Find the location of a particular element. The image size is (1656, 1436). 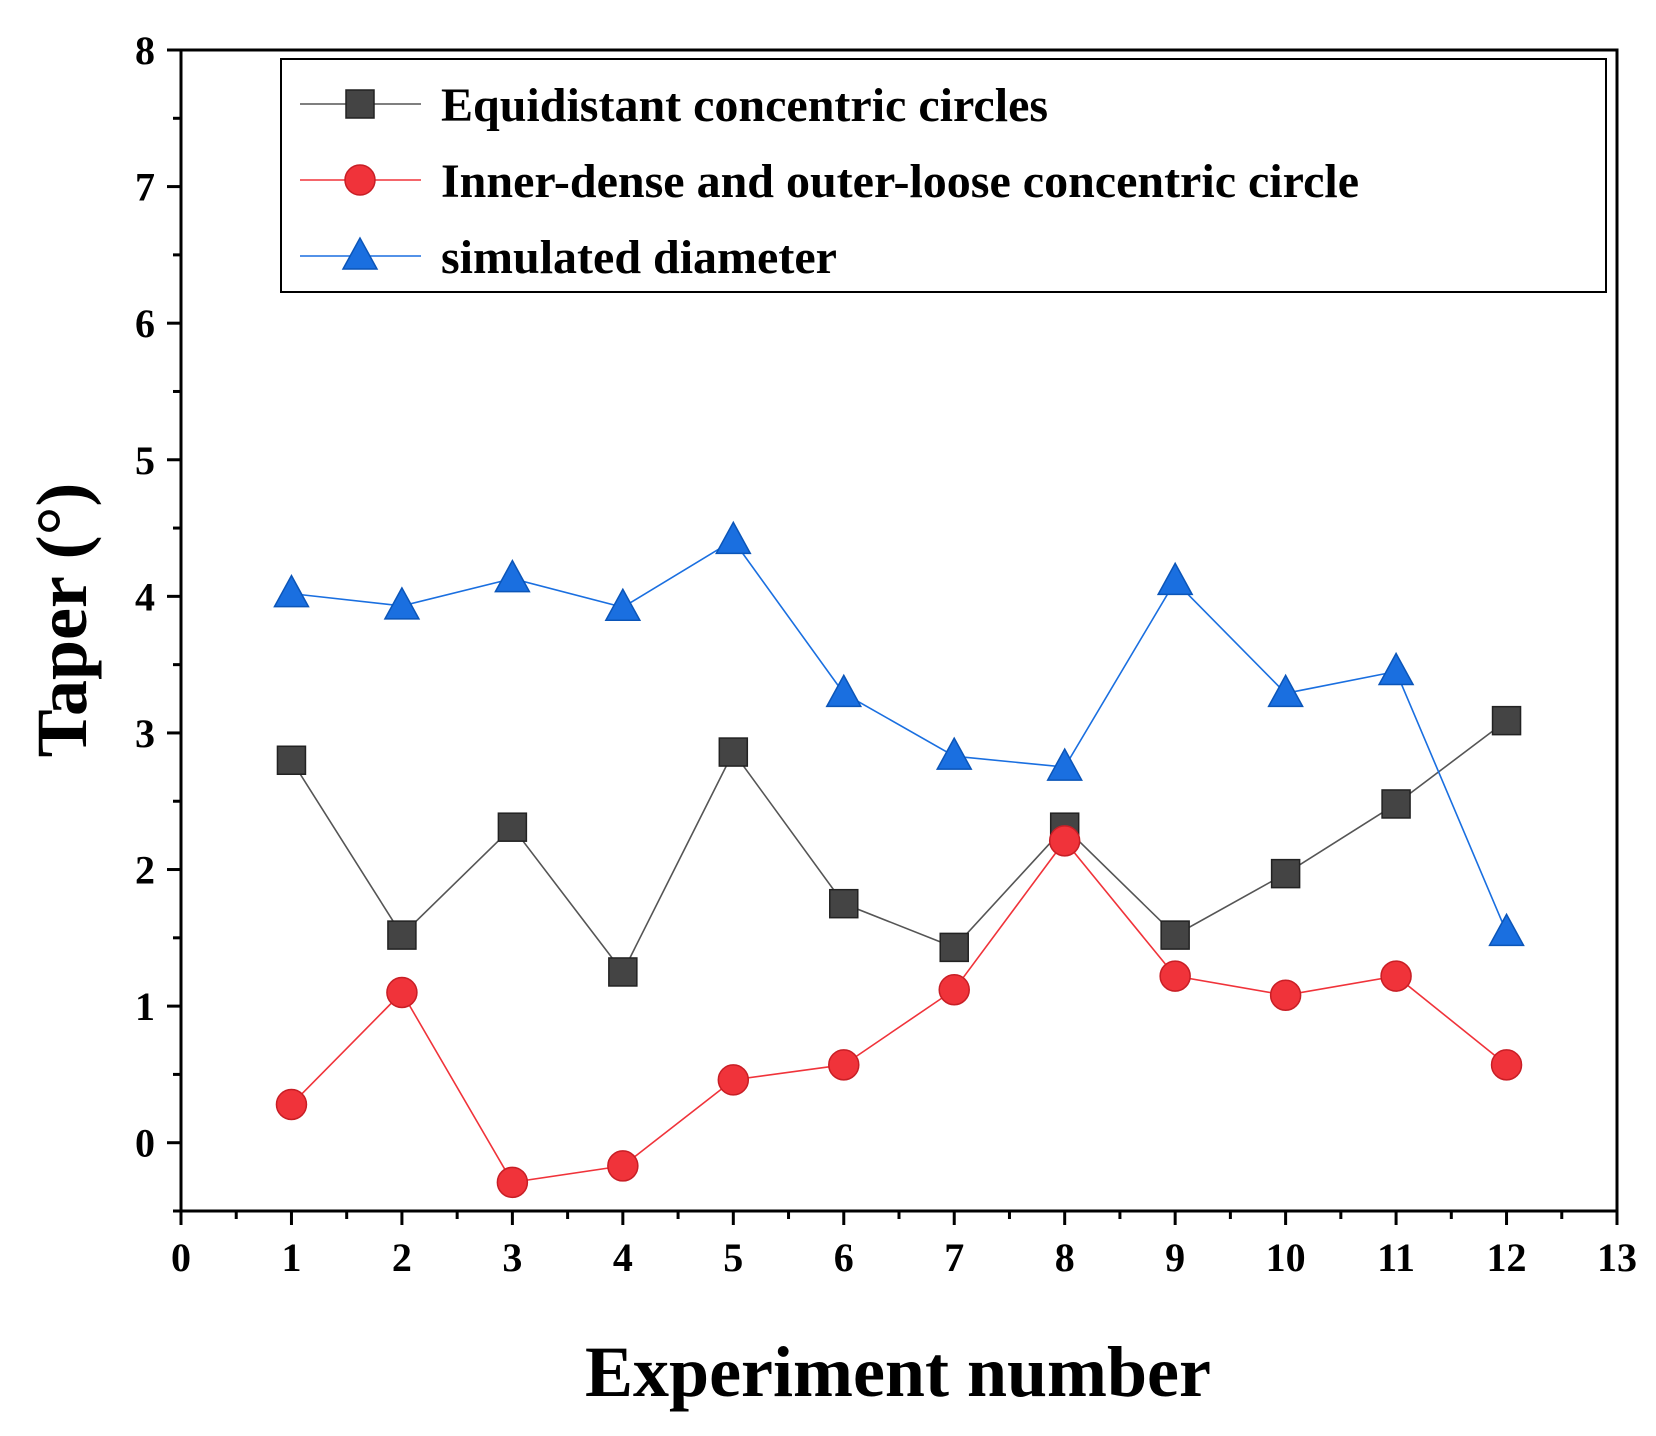

x-tick-label: 11 is located at coordinates (1396, 1257).